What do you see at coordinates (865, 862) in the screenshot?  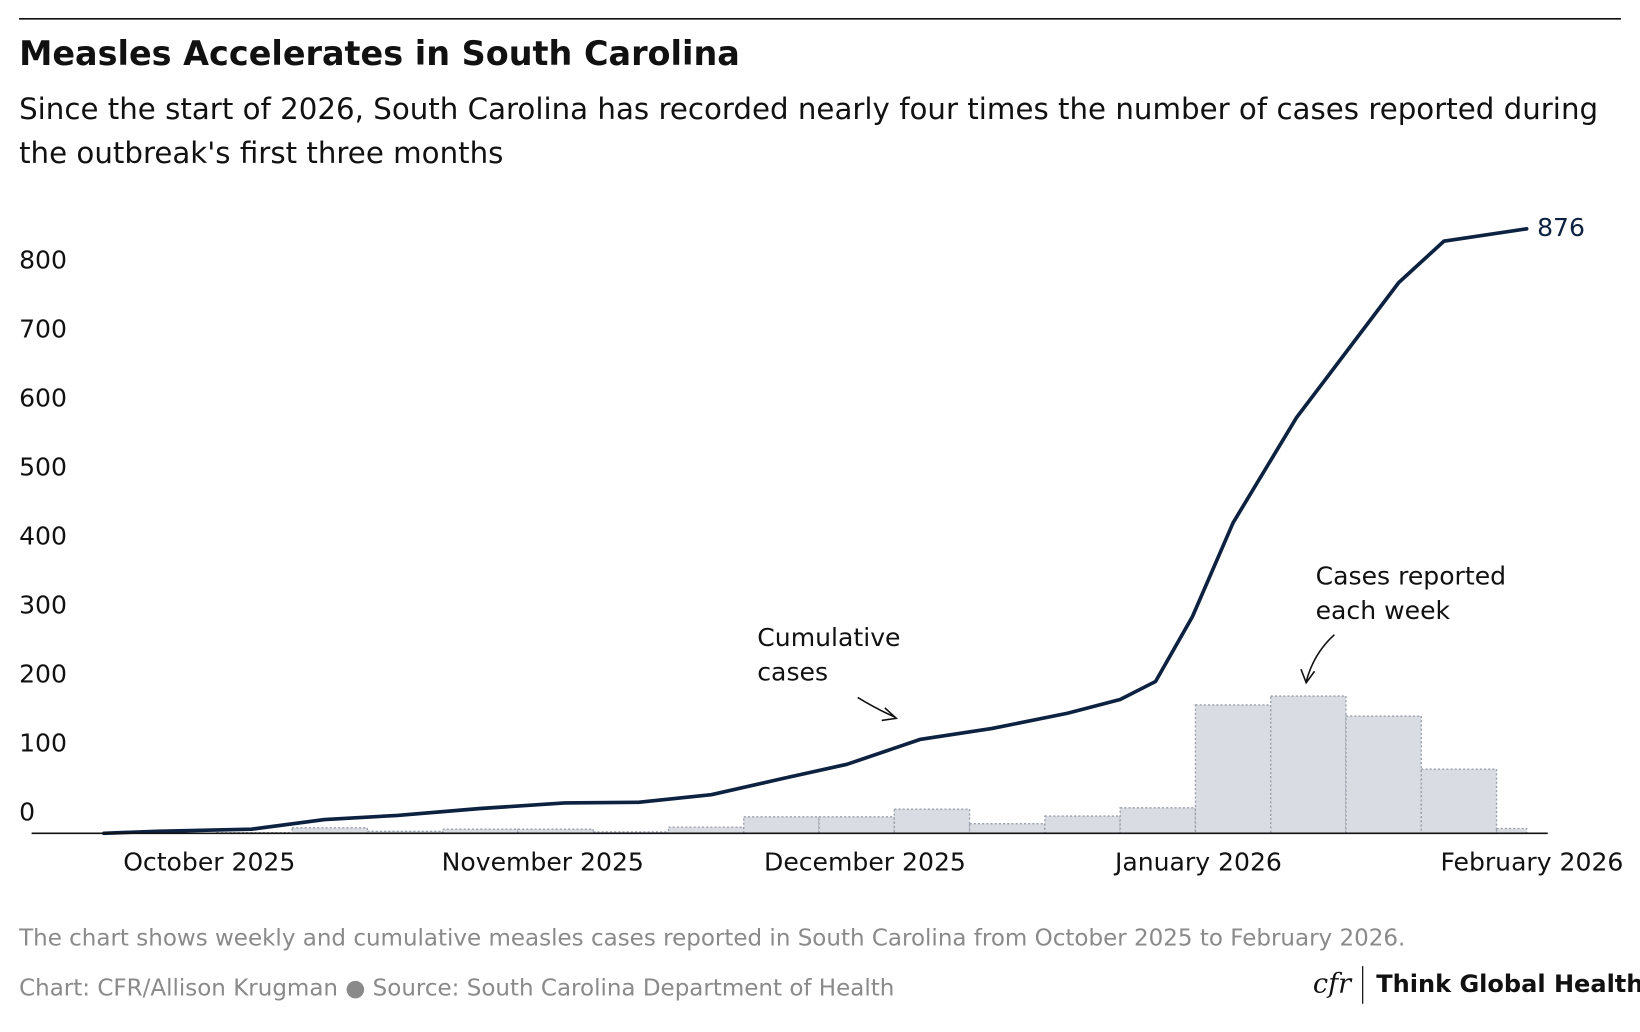 I see `x-tick-label: December 2025` at bounding box center [865, 862].